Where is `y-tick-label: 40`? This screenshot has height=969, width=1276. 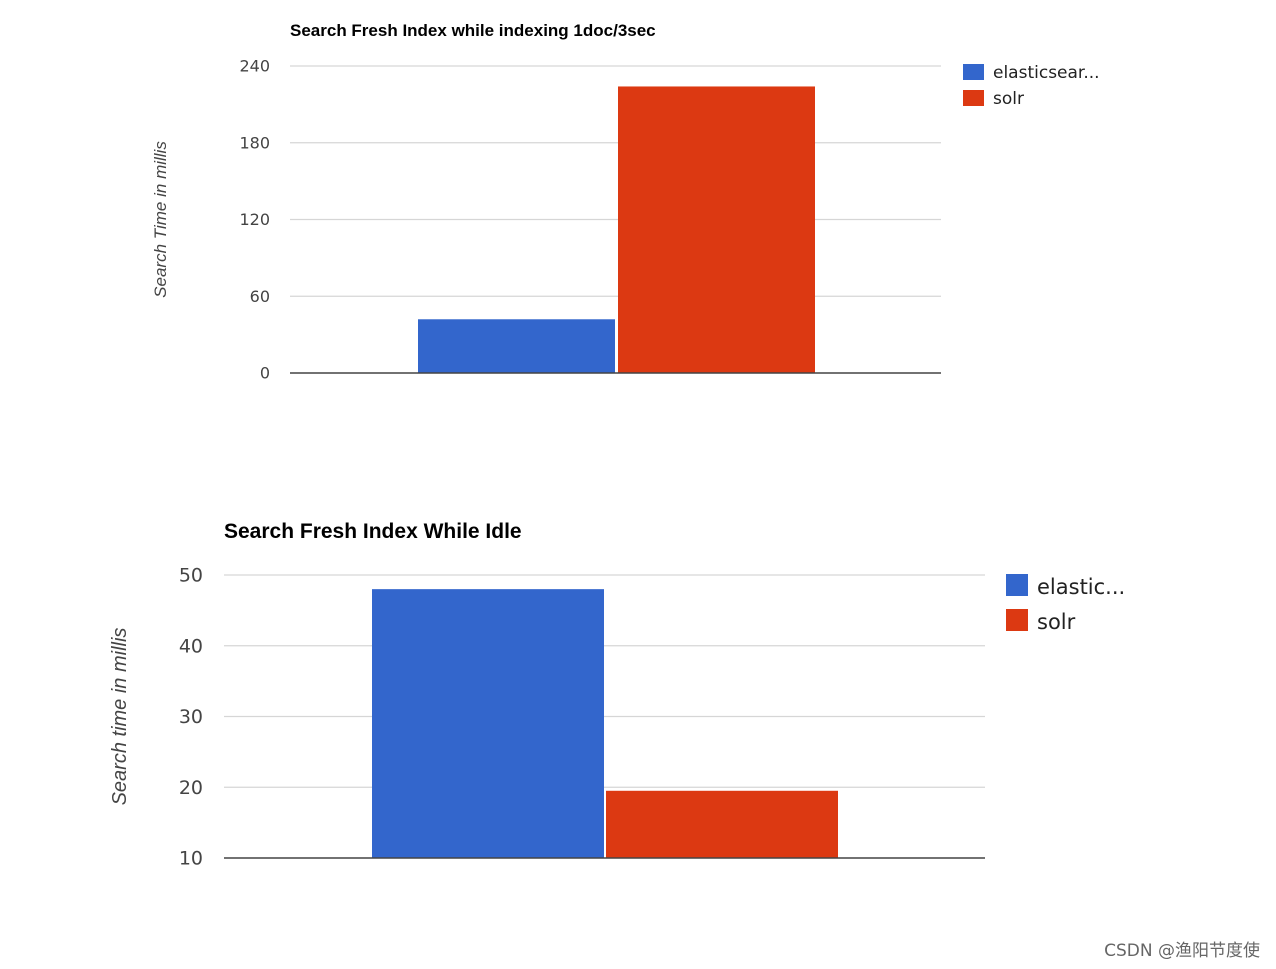 y-tick-label: 40 is located at coordinates (191, 646).